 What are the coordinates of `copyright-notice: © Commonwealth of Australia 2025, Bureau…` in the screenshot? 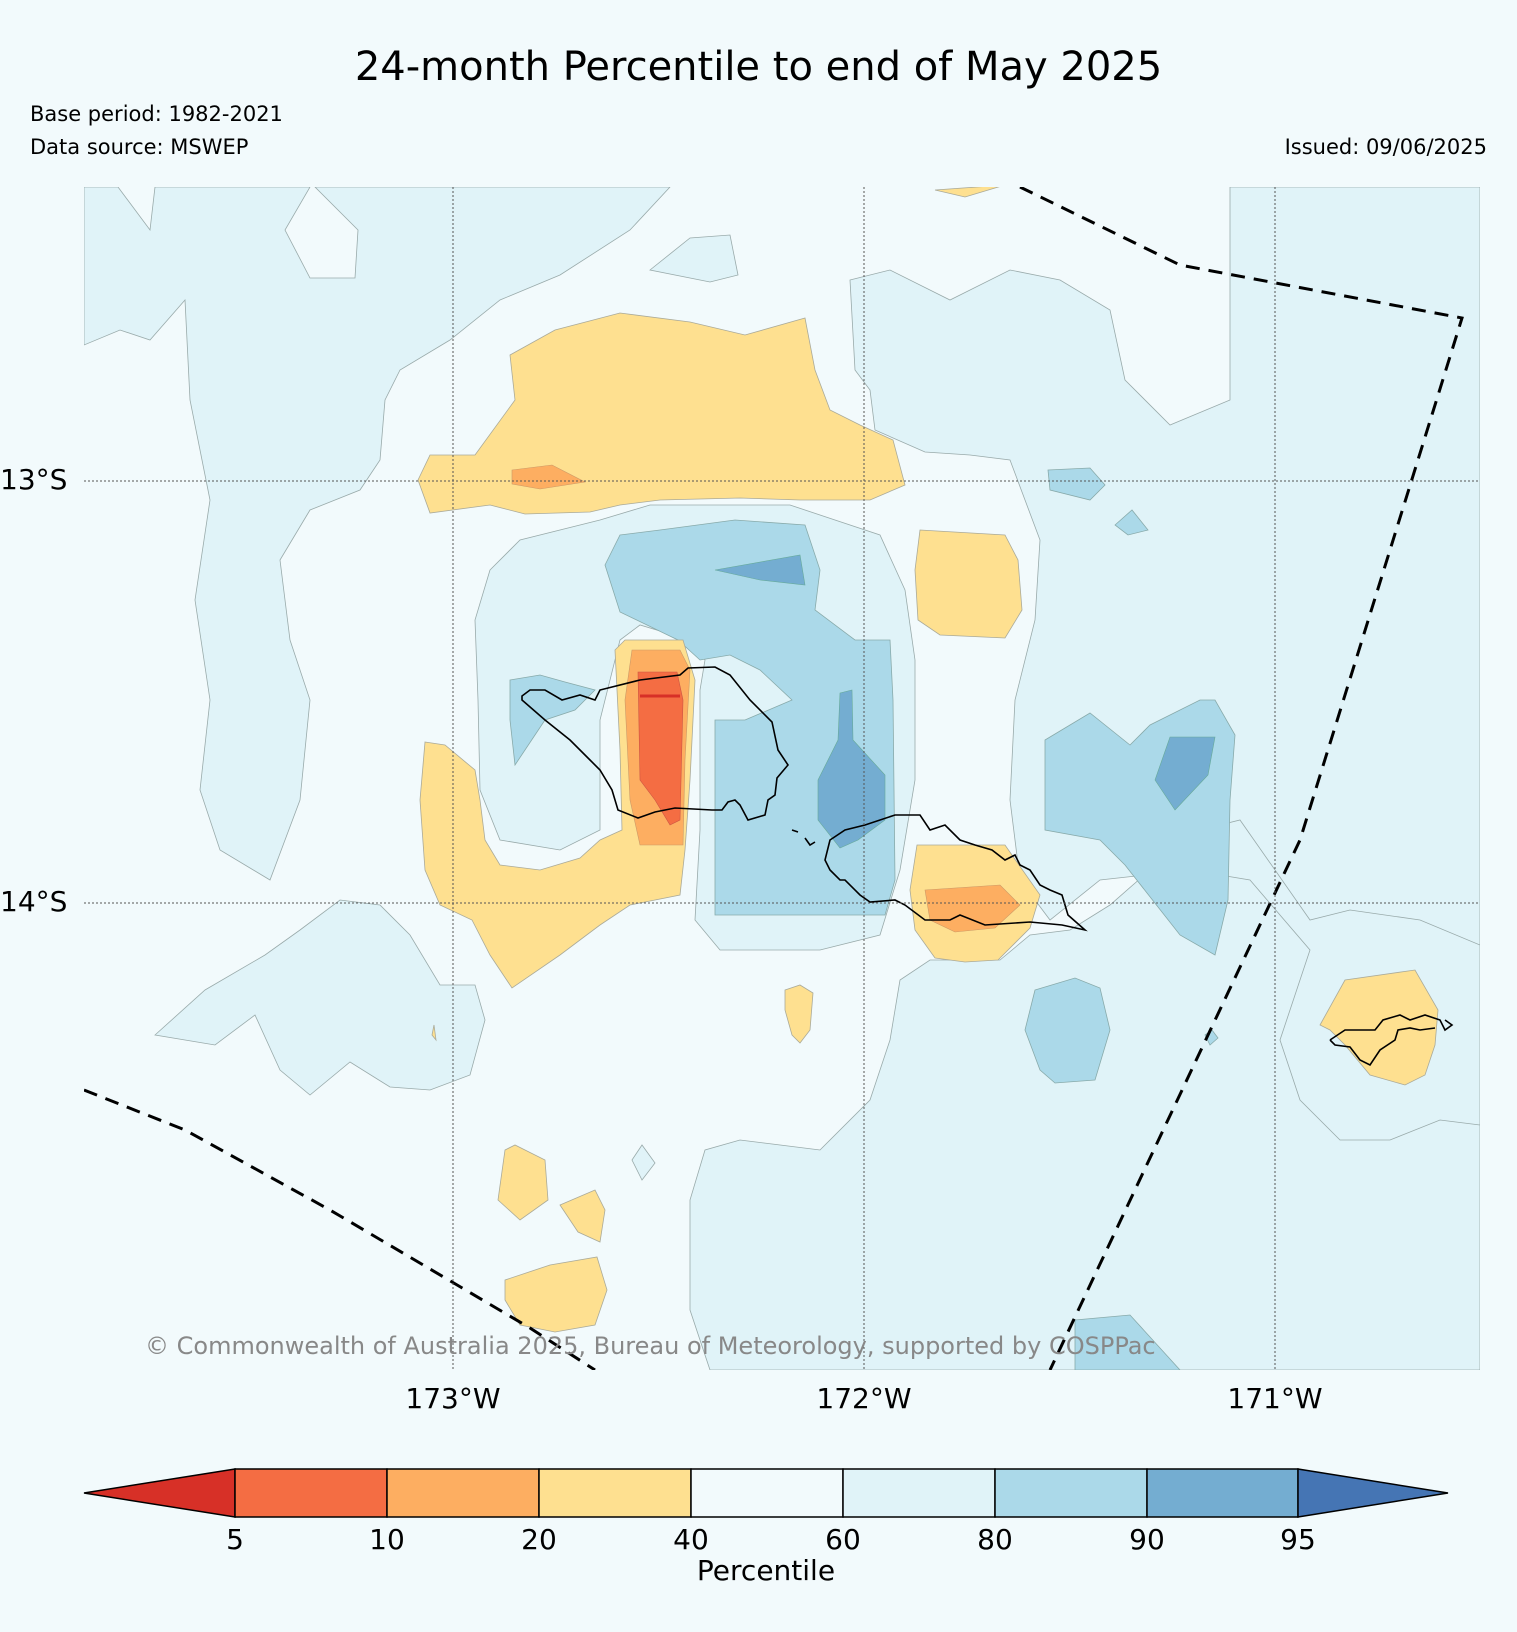 It's located at (650, 1346).